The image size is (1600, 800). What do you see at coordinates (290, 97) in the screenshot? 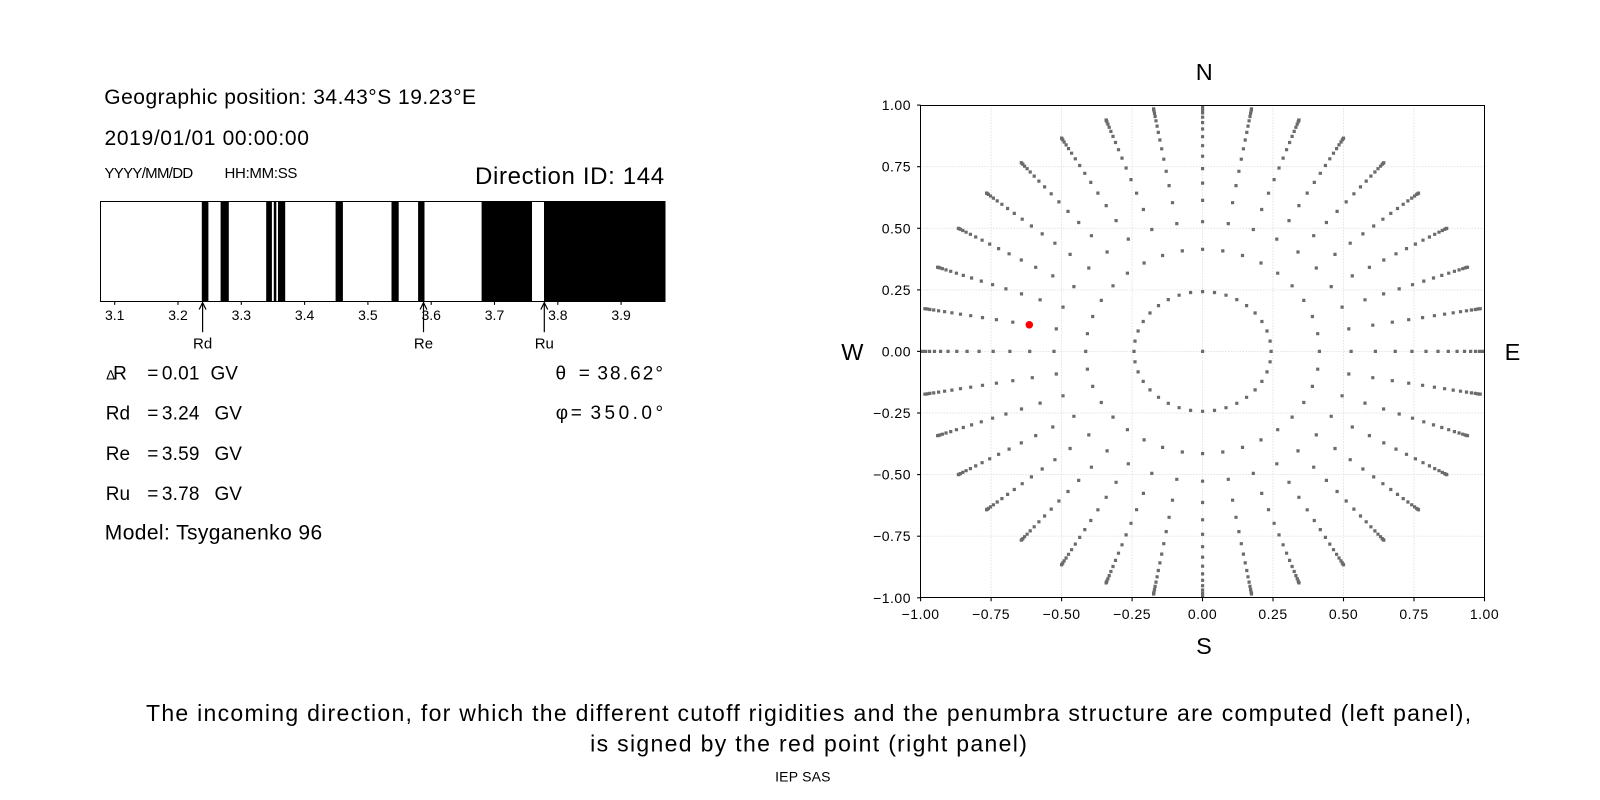
I see `svg-text:Geographic position: 34.43°S 1: Geographic position: 34.43°S 19.23°E` at bounding box center [290, 97].